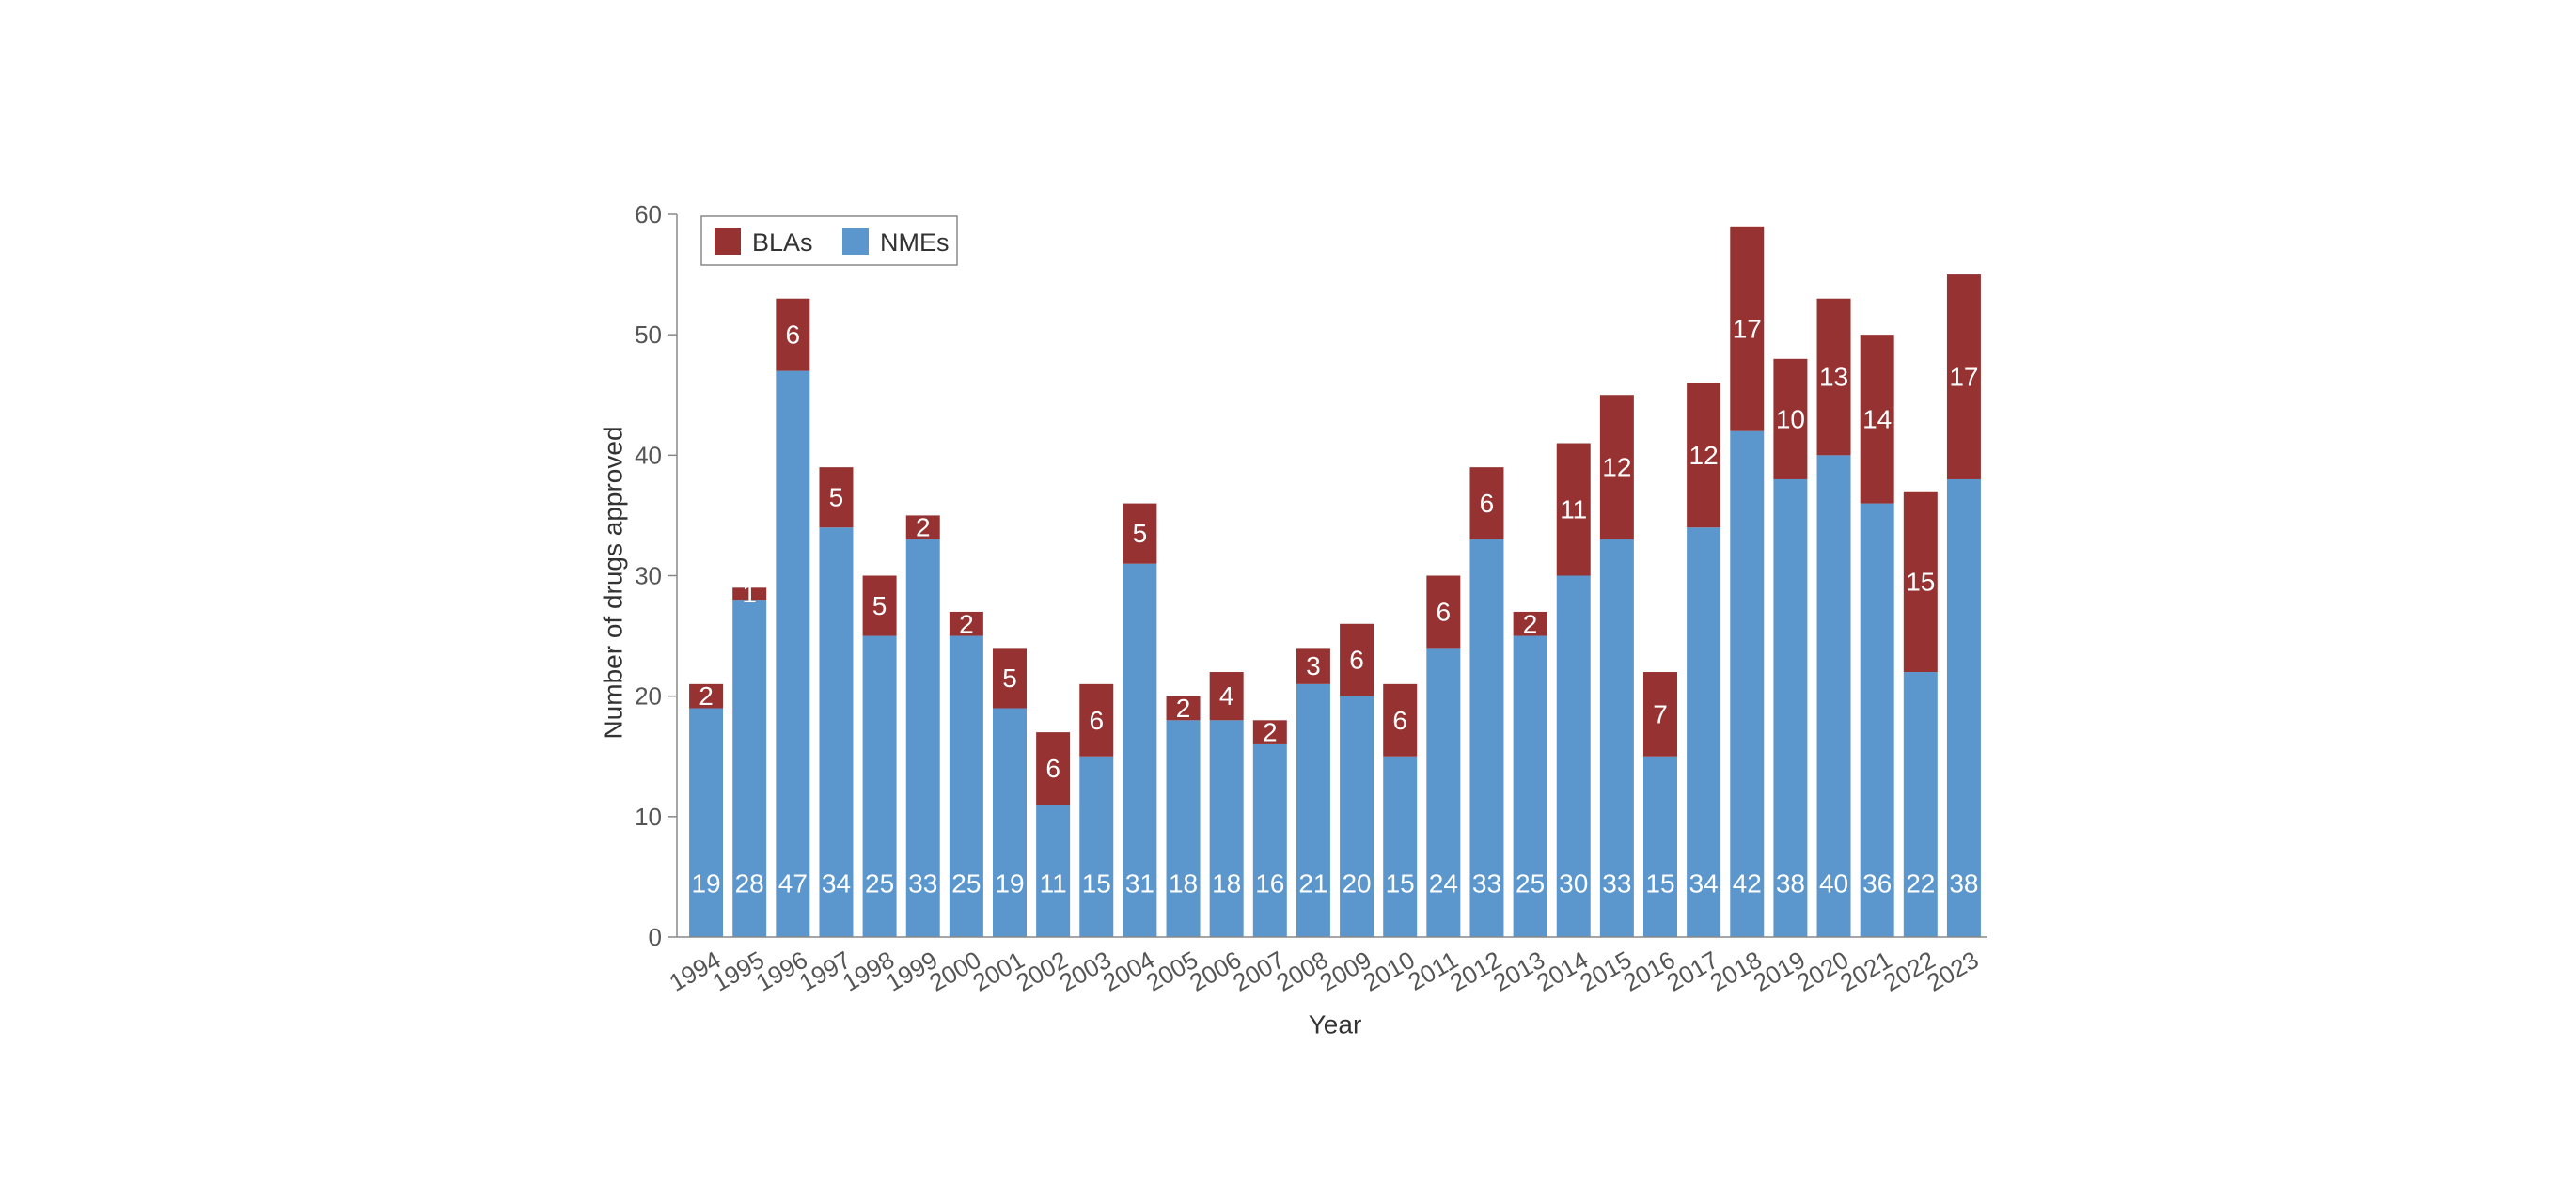  I want to click on data-label-nmes-2016: 15, so click(1660, 884).